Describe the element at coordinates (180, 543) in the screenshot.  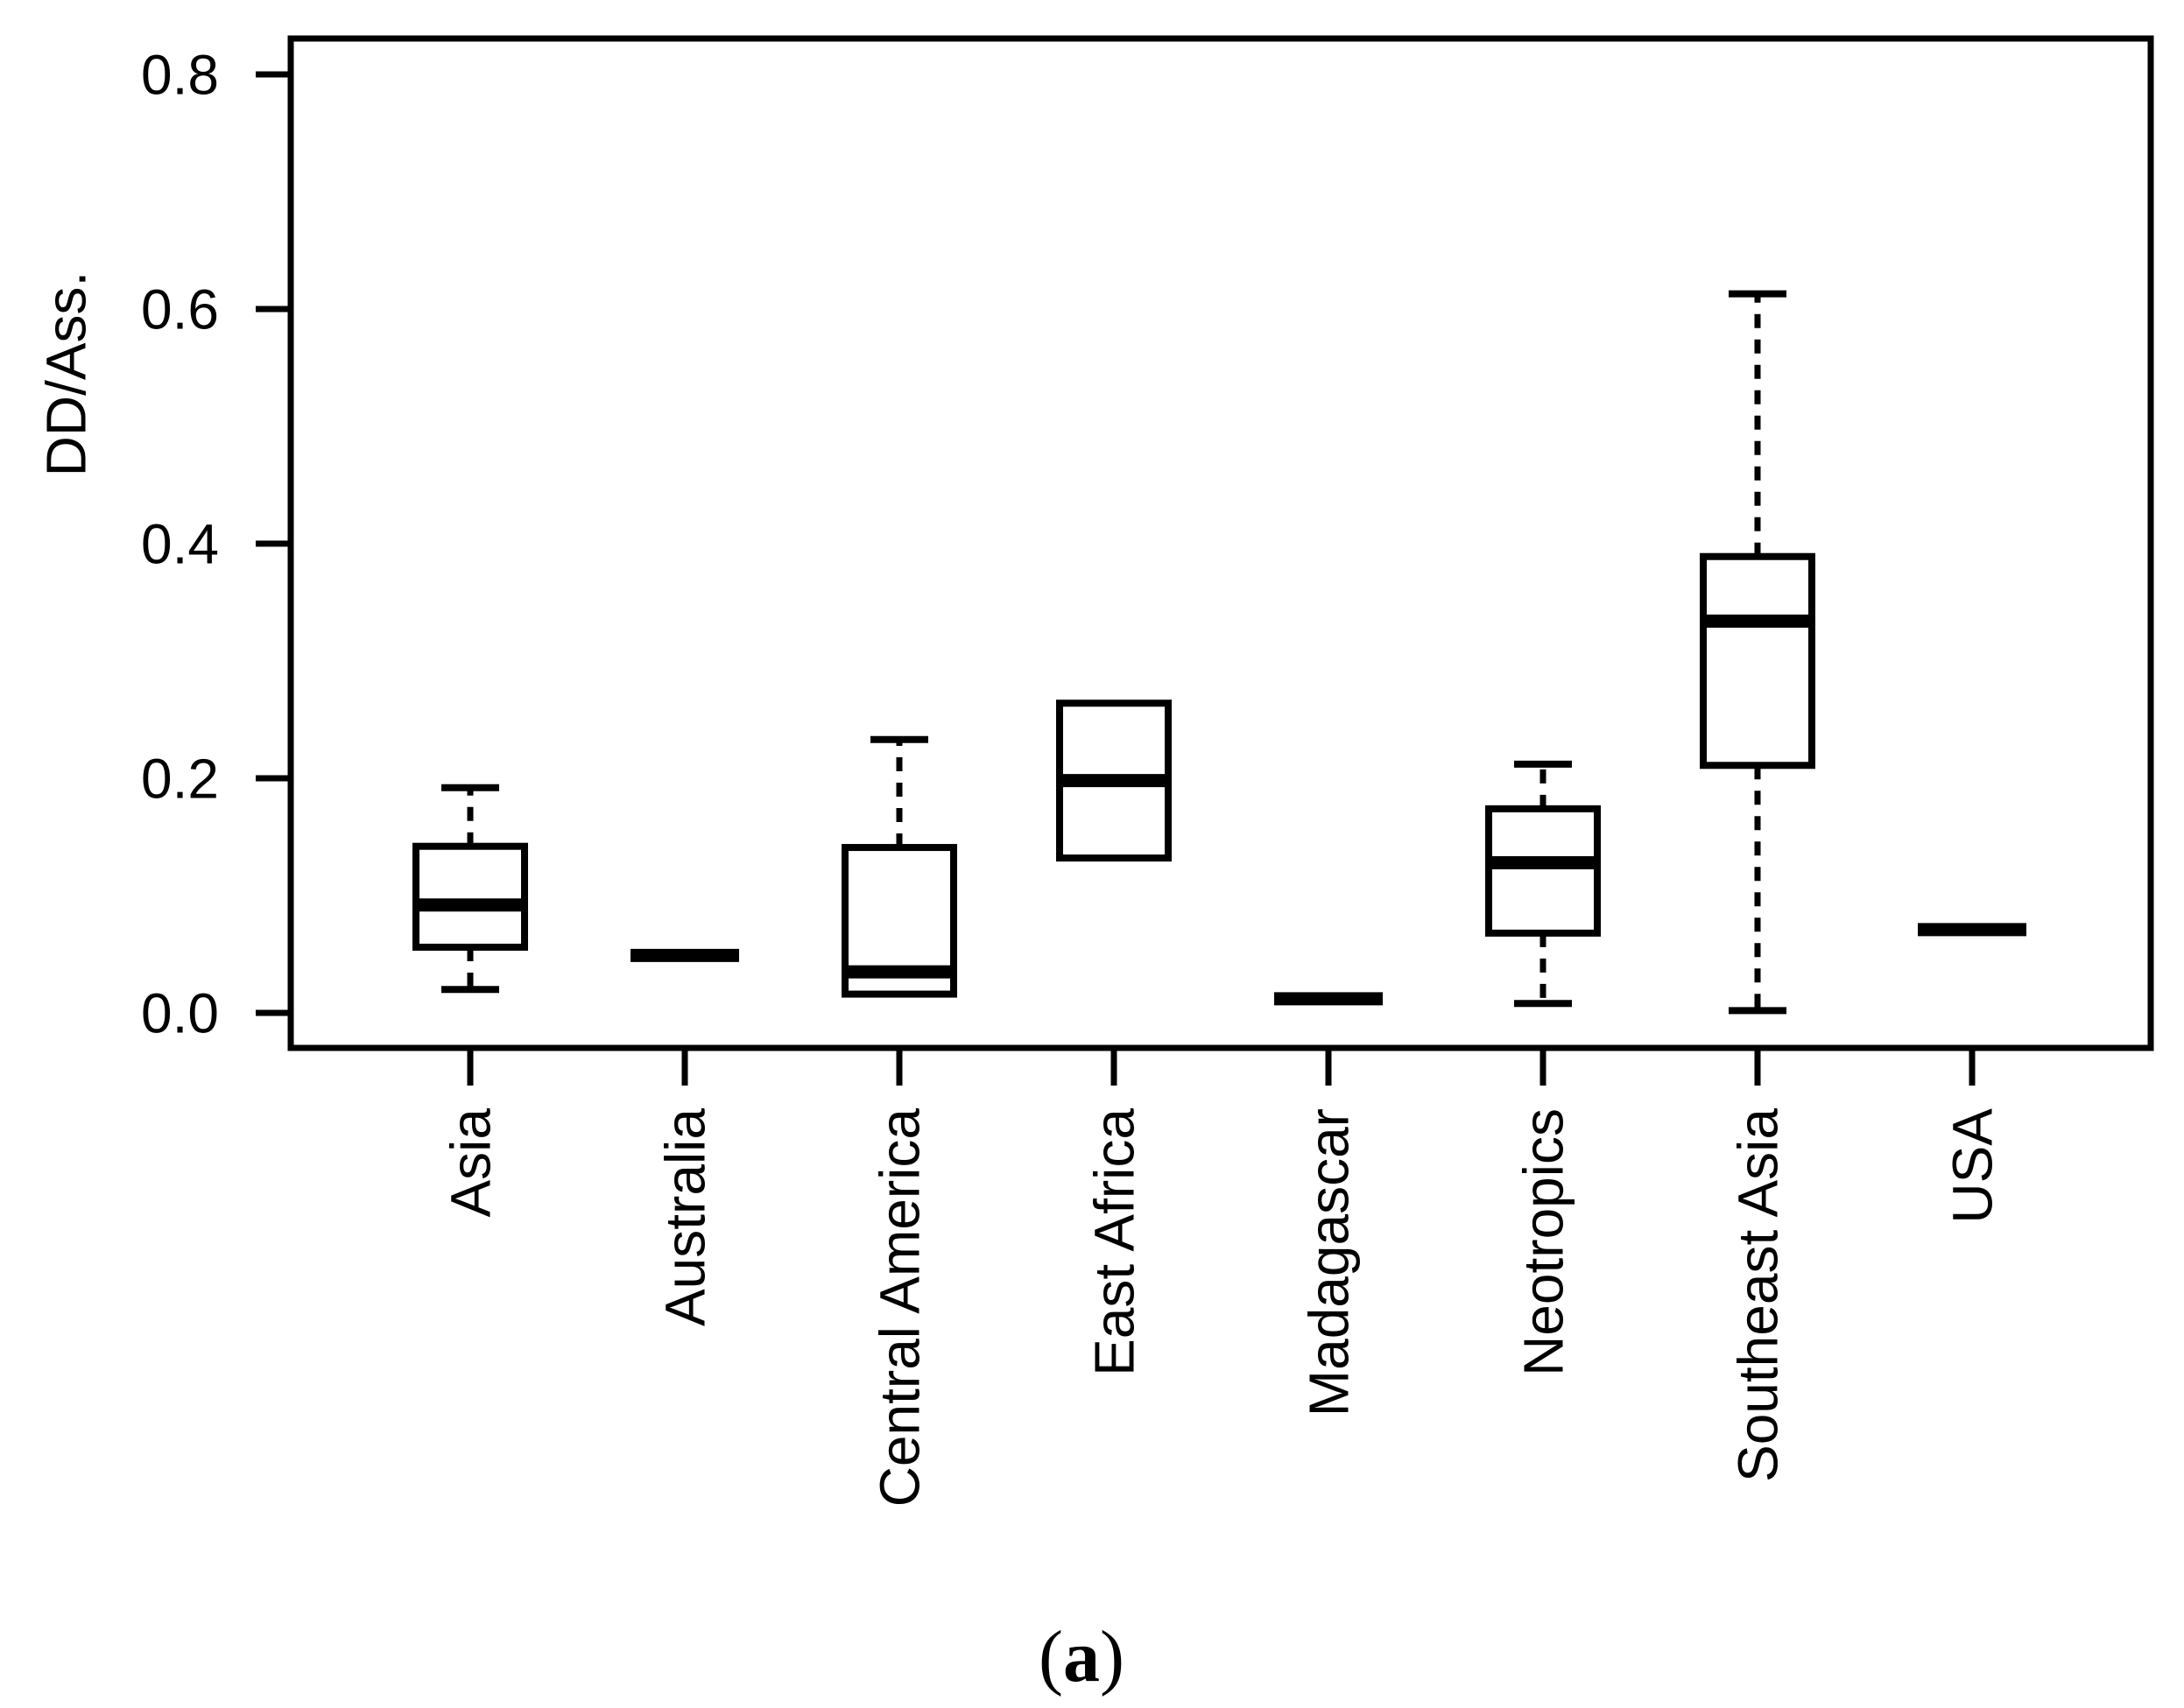
I see `y-tick-label-0.4: 0.4` at that location.